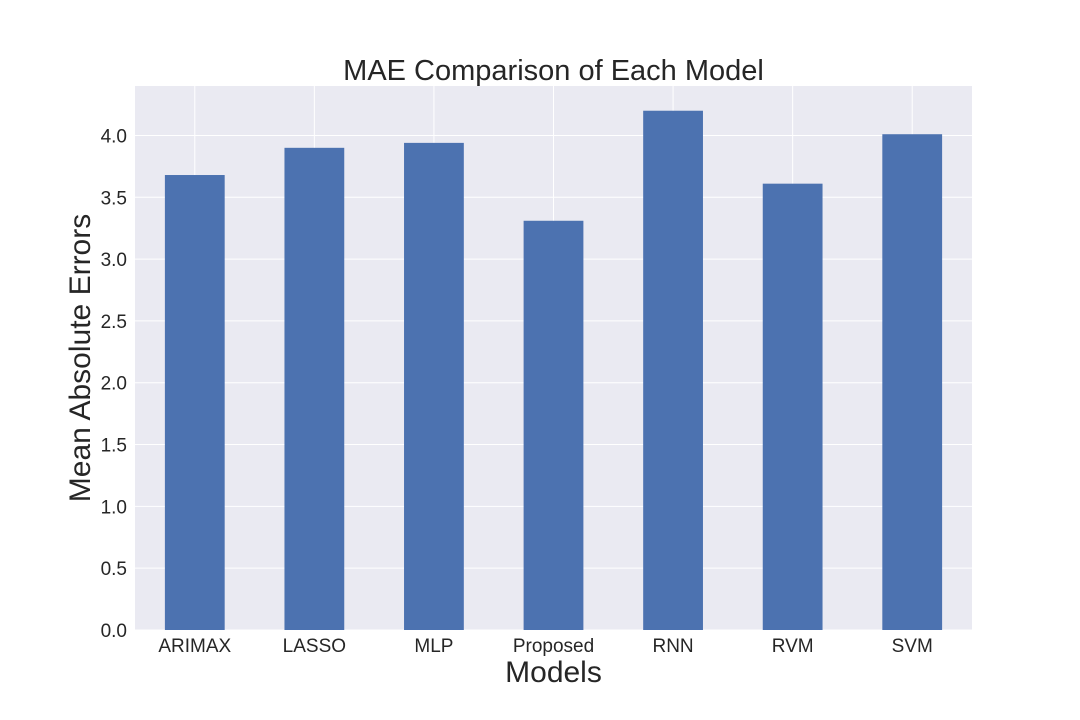 Image resolution: width=1080 pixels, height=720 pixels. I want to click on bar-rnn, so click(673, 370).